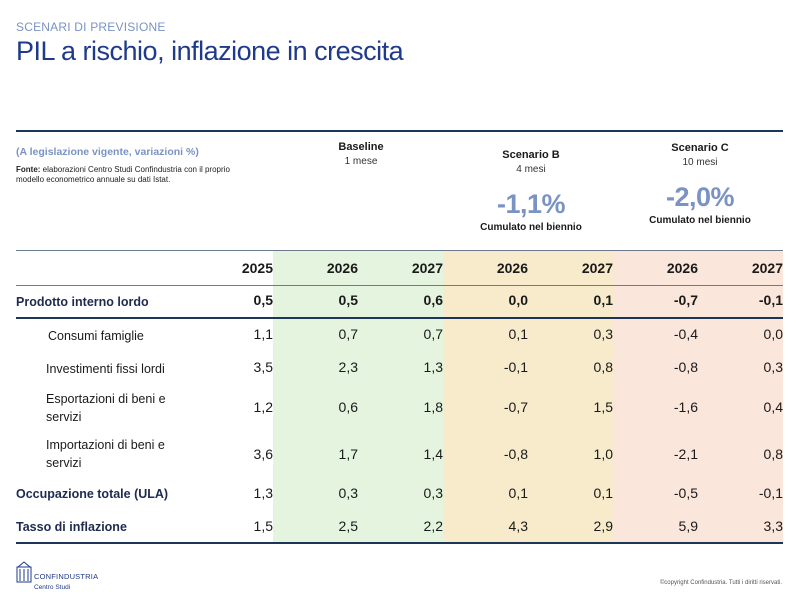 This screenshot has width=800, height=600. What do you see at coordinates (433, 407) in the screenshot?
I see `table-cell: 1,8` at bounding box center [433, 407].